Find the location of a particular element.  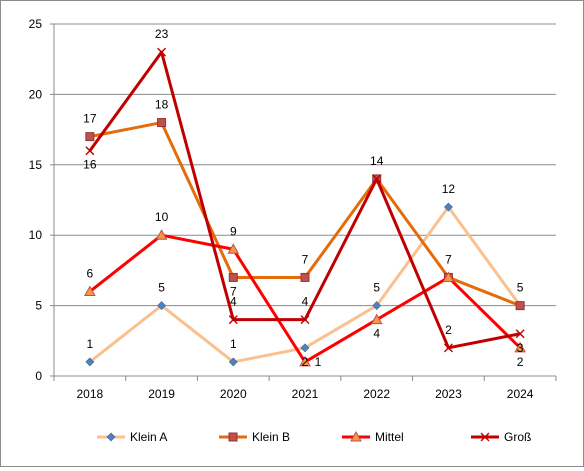

x-tick-label: 2018 is located at coordinates (90, 394).